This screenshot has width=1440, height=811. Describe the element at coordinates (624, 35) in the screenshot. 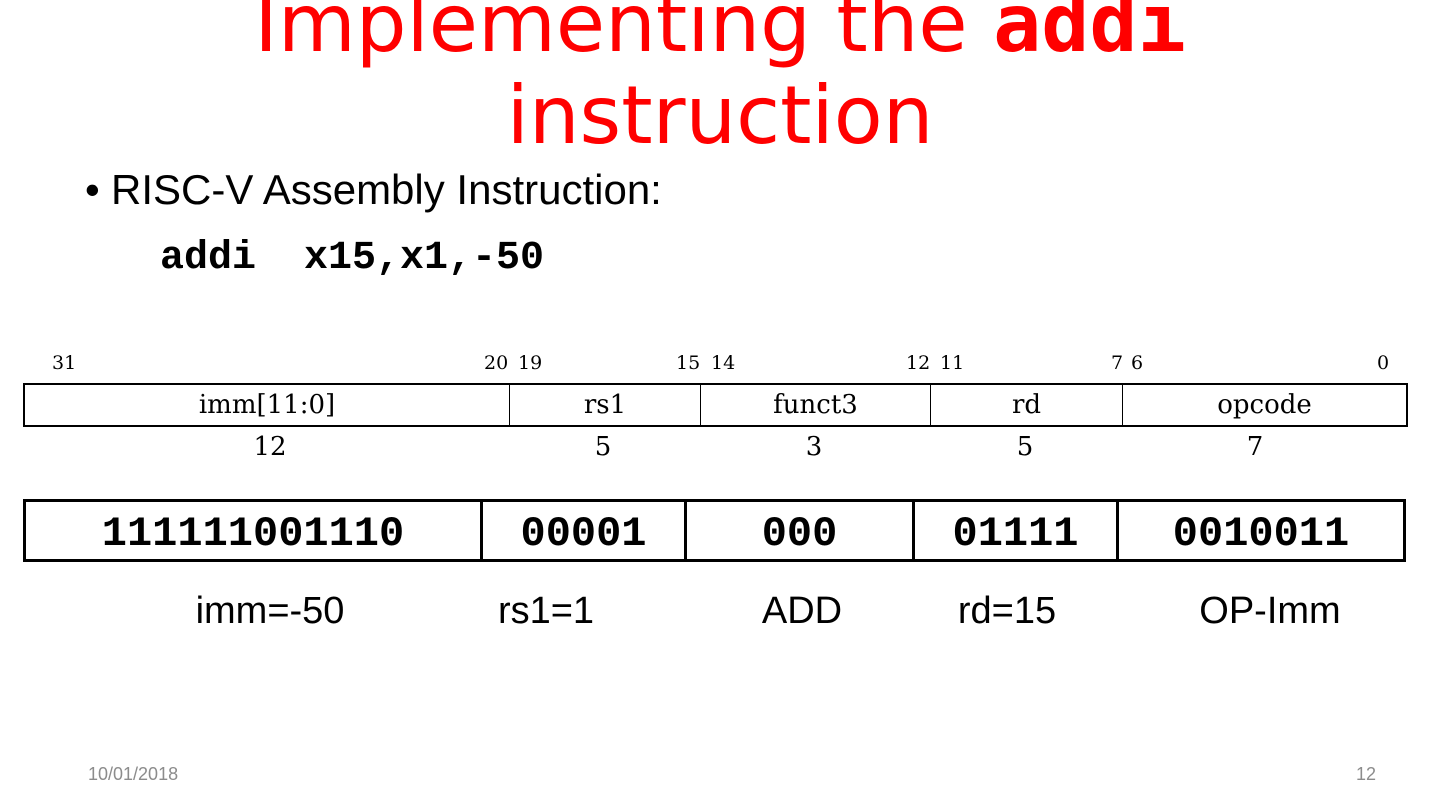

I see `title-text: Implementing the` at that location.